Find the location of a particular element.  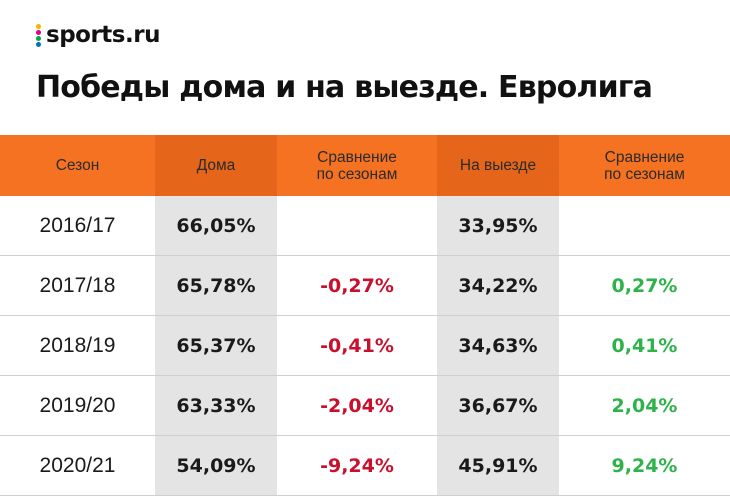

table-row: 2019/20 63,33% -2,04% 36,67% 2,04% is located at coordinates (365, 406).